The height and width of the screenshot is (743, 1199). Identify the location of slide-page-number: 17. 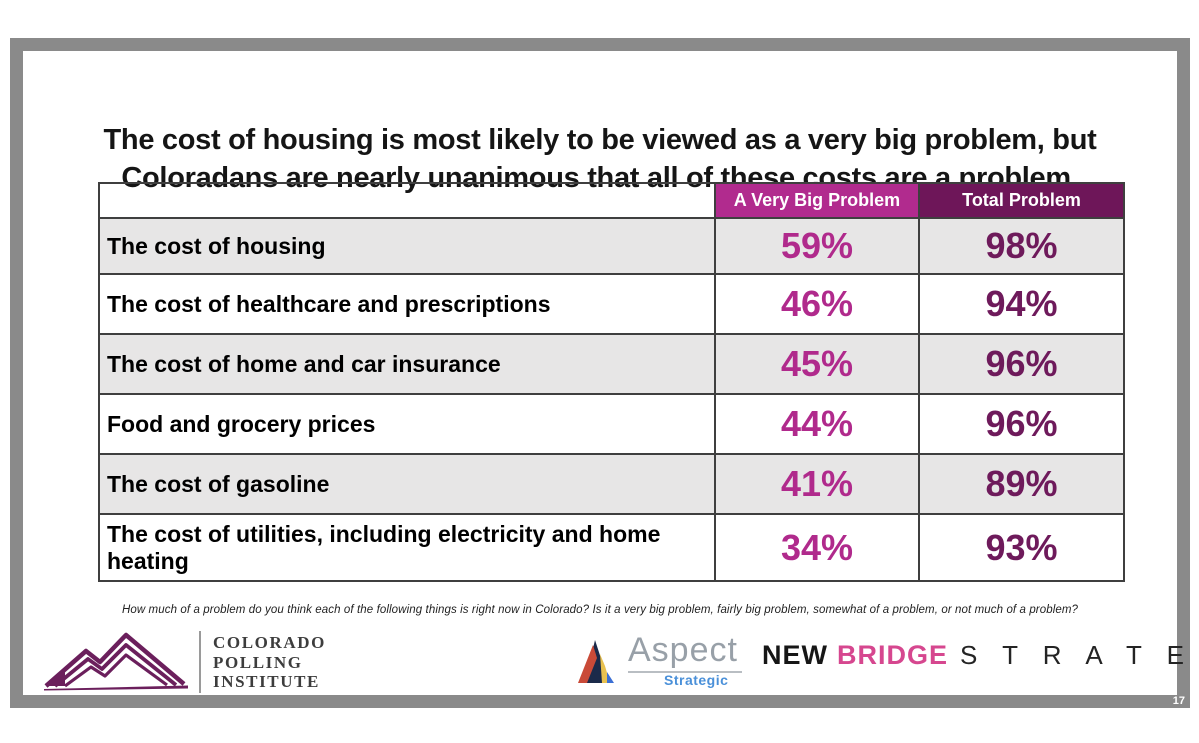
(1178, 701).